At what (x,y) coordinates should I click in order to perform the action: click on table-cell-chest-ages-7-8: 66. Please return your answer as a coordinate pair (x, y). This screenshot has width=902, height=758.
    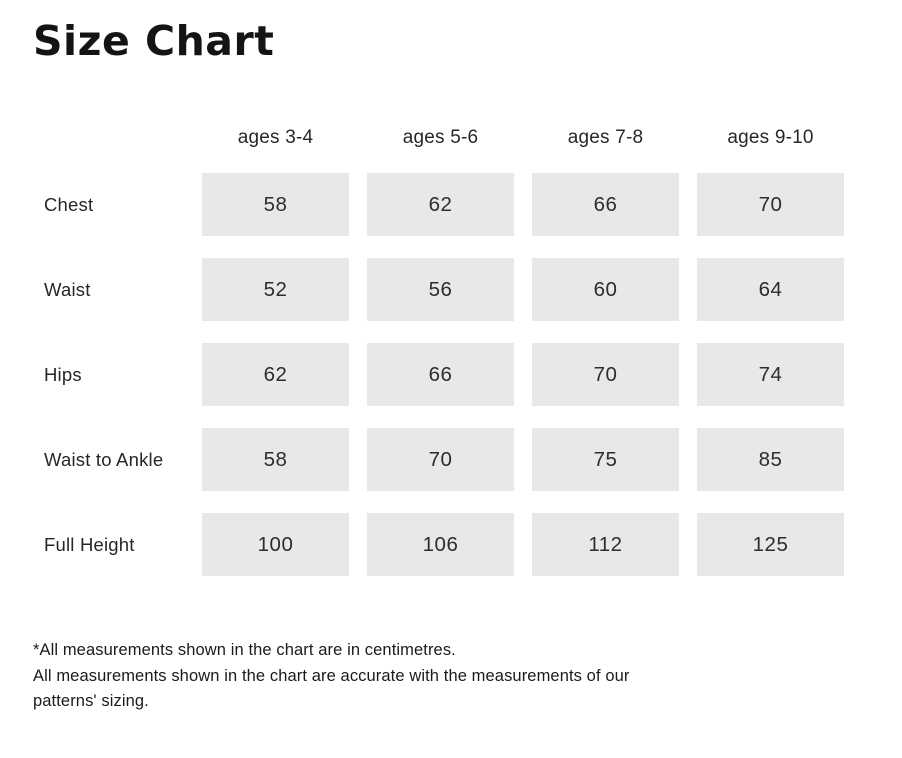
    Looking at the image, I should click on (605, 205).